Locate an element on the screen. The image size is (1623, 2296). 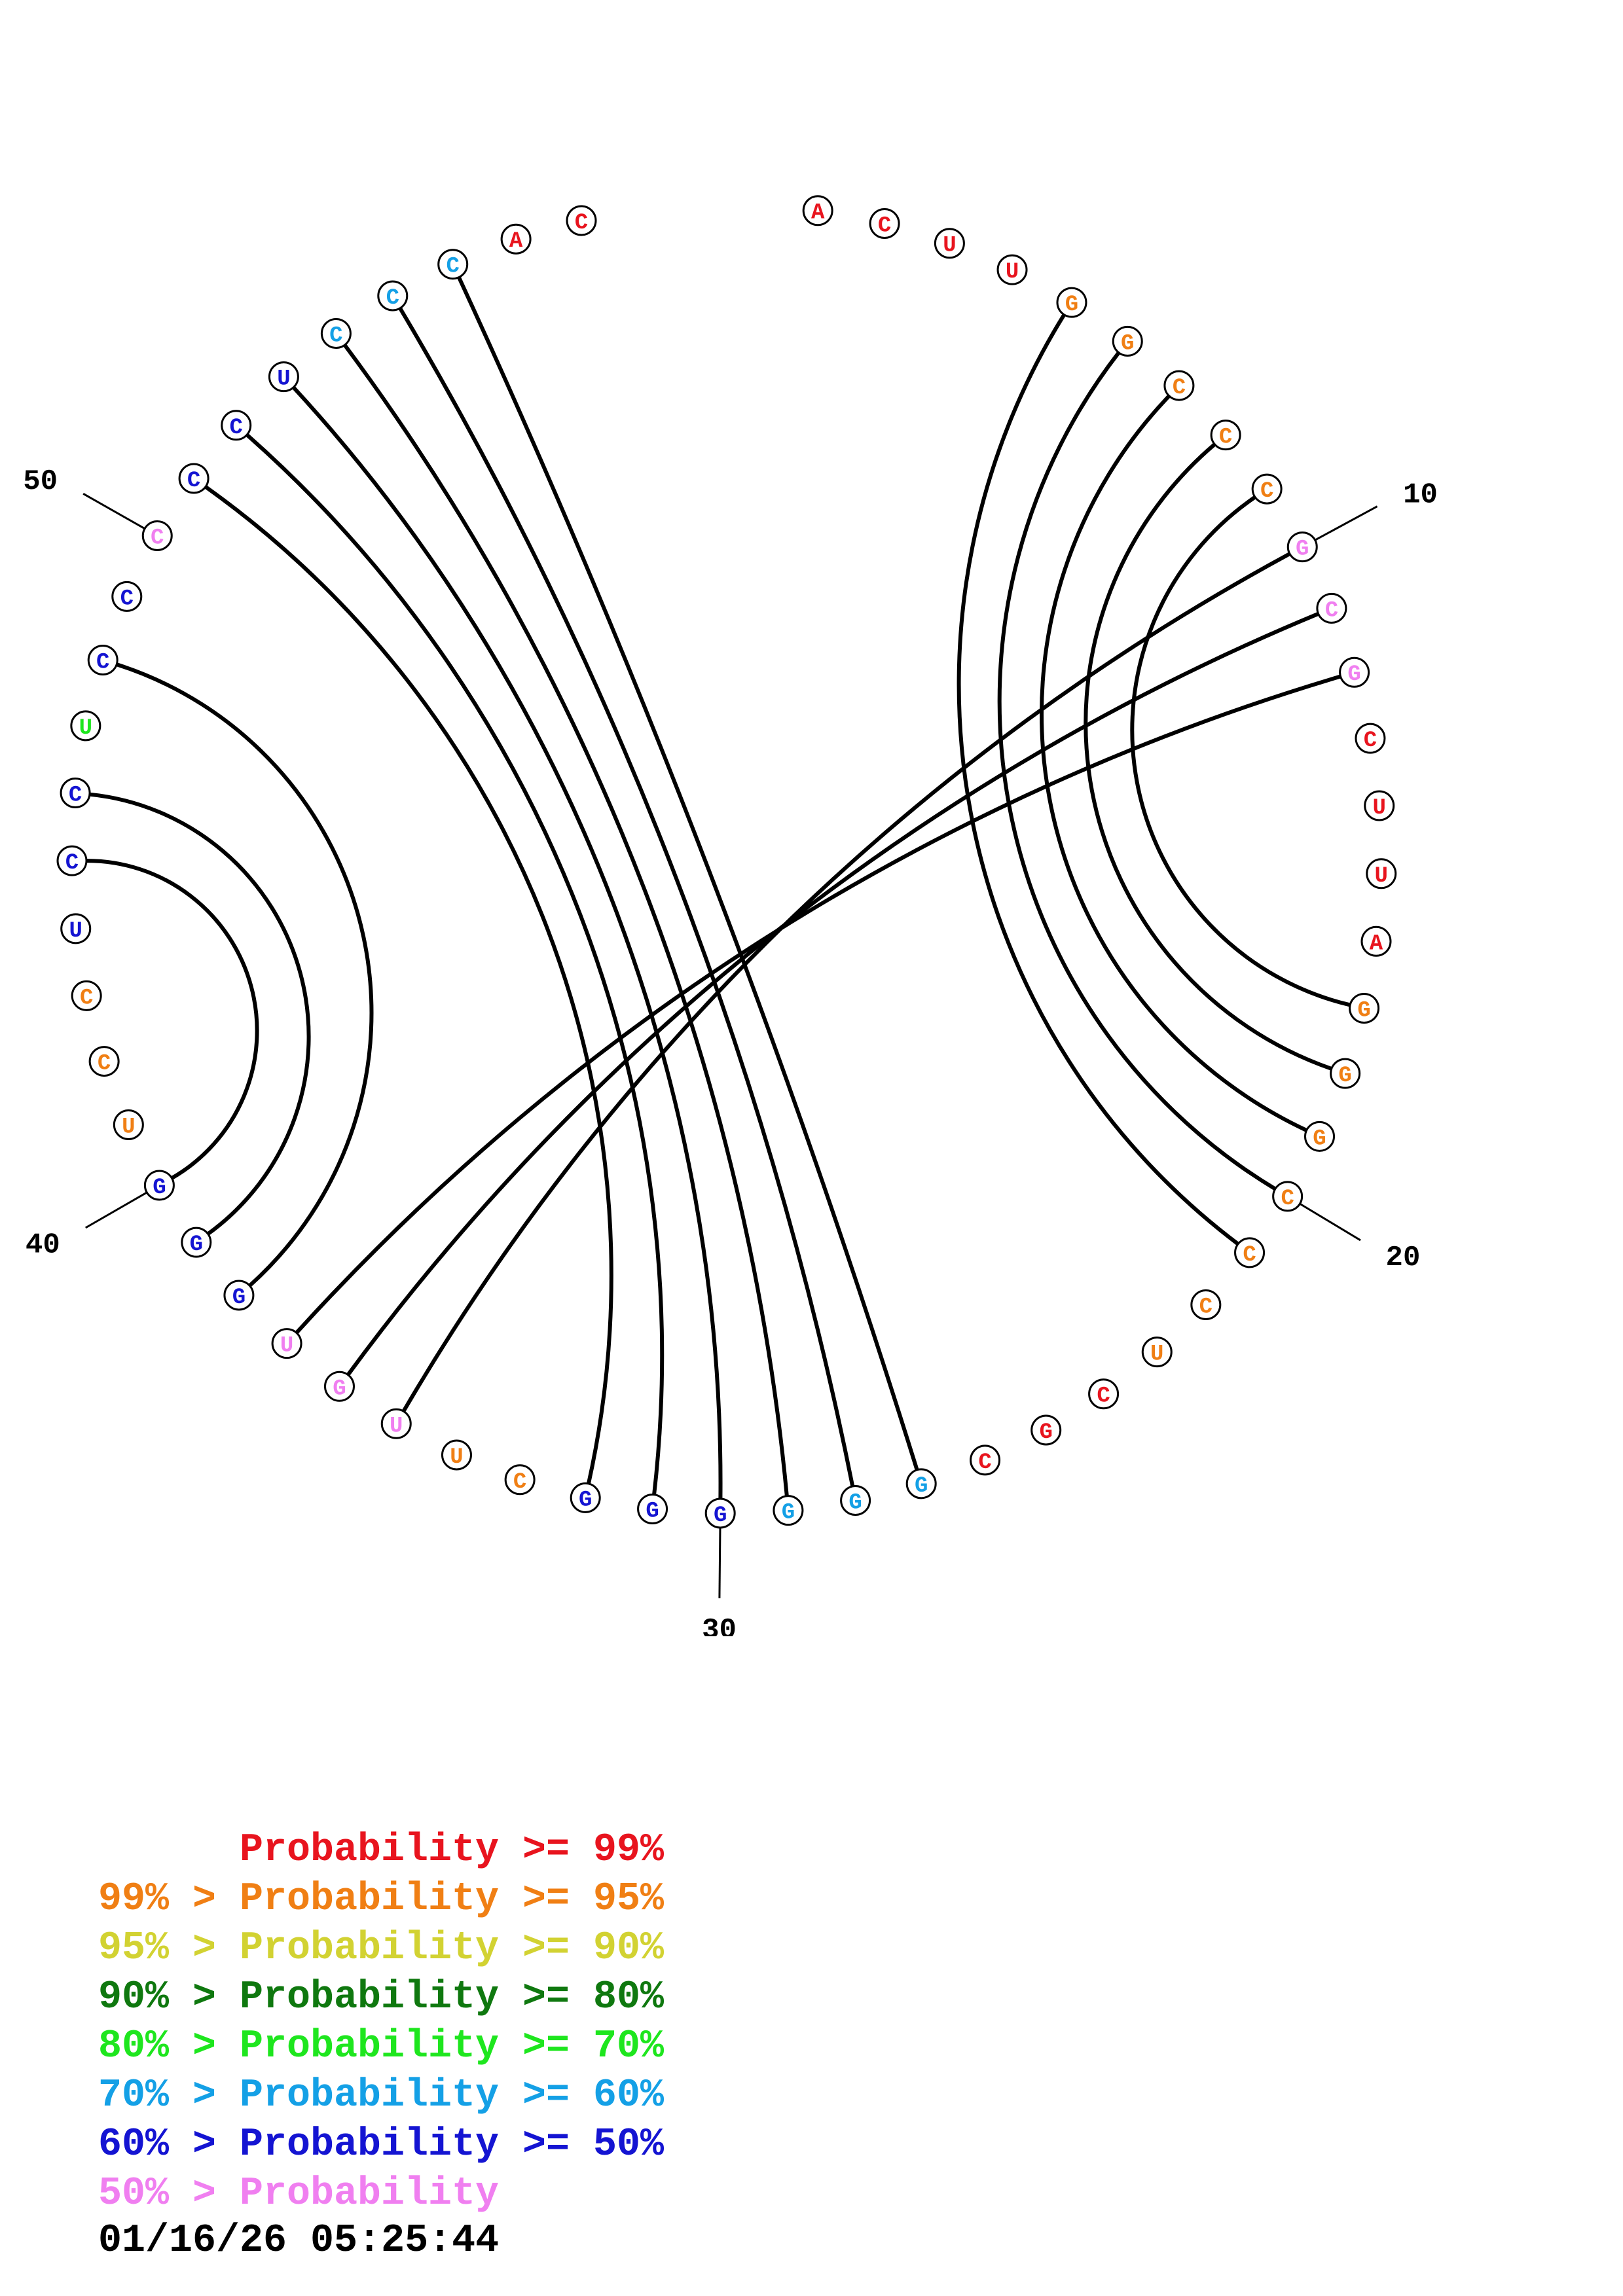
timestamp: 01/16/26 05:25:44 is located at coordinates (299, 2241).